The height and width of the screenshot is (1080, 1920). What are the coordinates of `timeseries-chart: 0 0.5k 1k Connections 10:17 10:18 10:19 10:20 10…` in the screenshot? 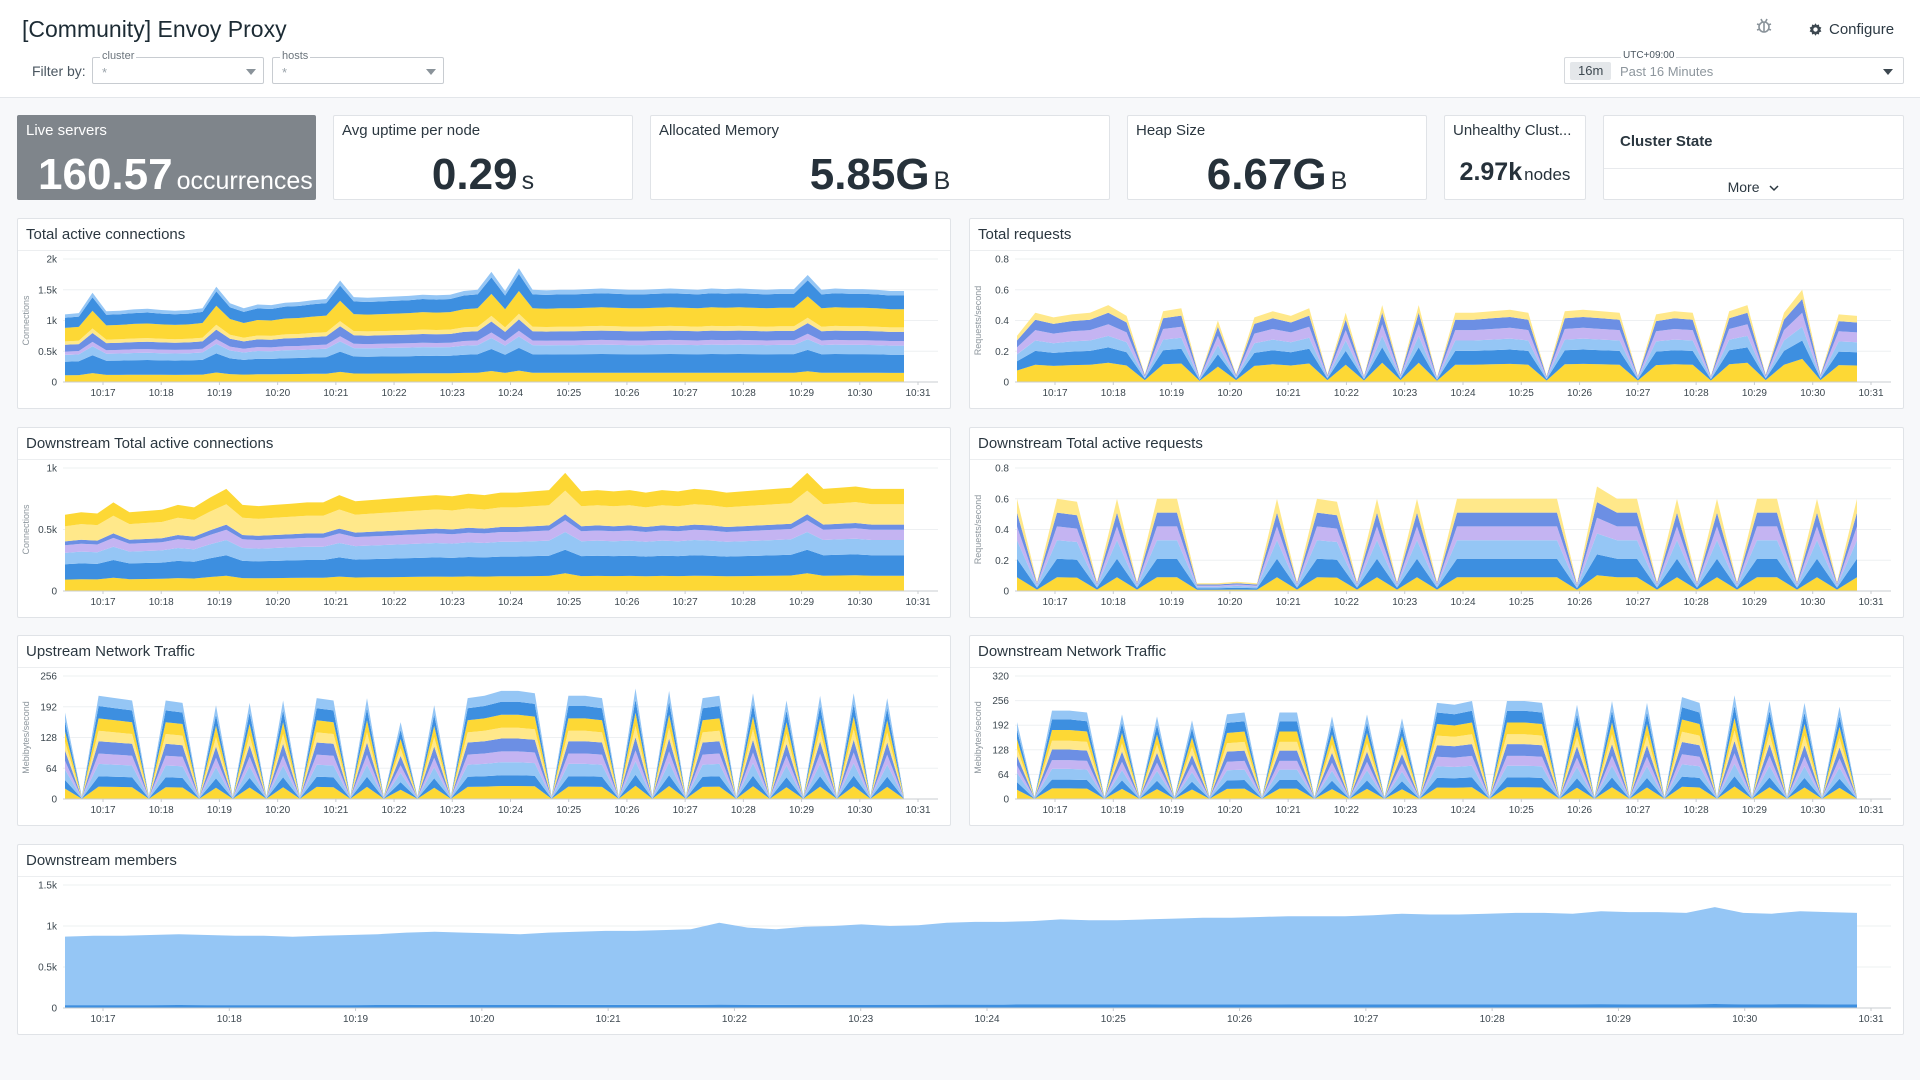 It's located at (485, 539).